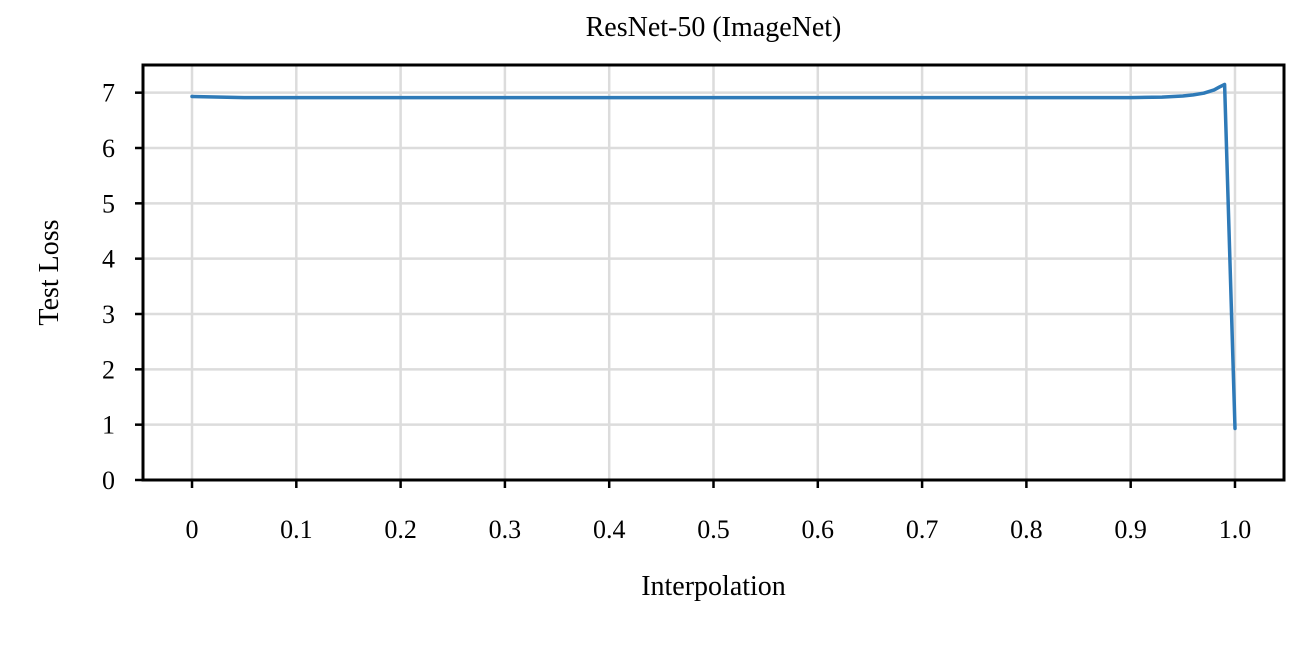 The height and width of the screenshot is (646, 1309). I want to click on y-tick-label: 0, so click(108, 480).